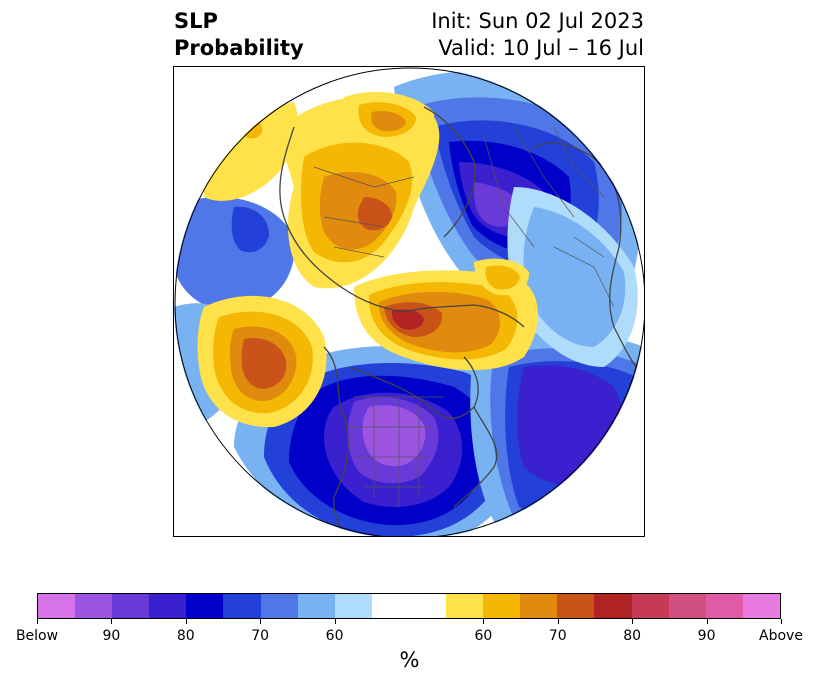  What do you see at coordinates (239, 35) in the screenshot?
I see `title-left: SLP Probability` at bounding box center [239, 35].